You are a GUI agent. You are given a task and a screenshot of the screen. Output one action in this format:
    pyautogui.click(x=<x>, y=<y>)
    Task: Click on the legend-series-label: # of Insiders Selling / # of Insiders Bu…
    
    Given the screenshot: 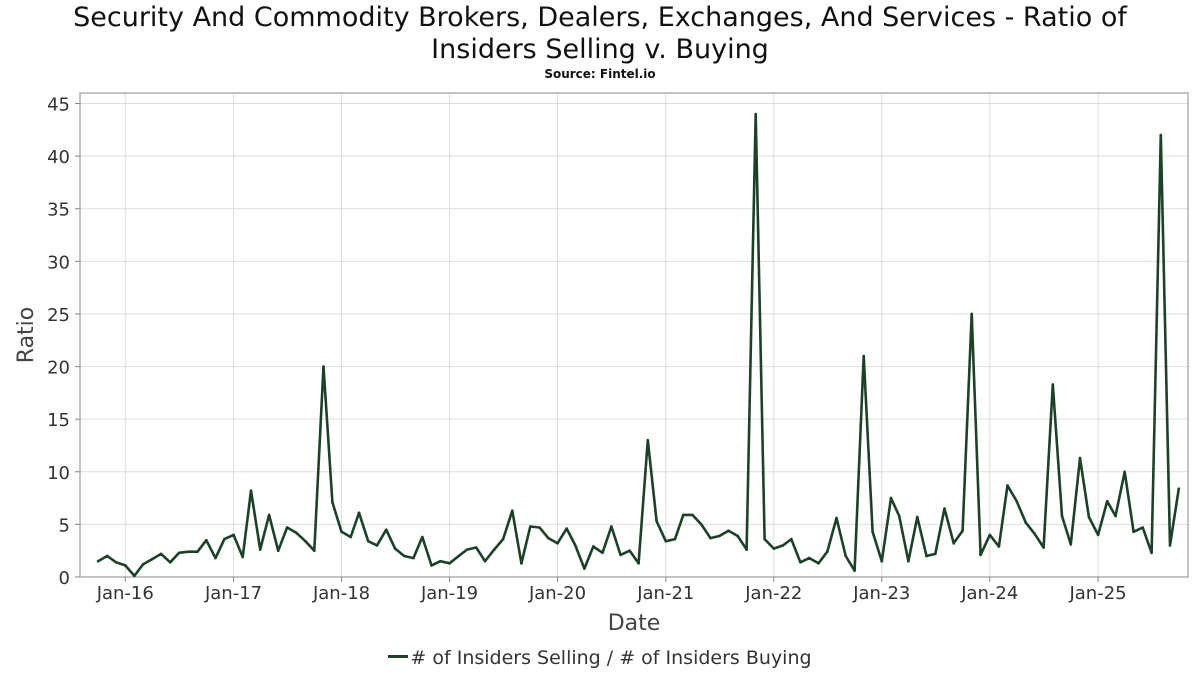 What is the action you would take?
    pyautogui.click(x=611, y=658)
    